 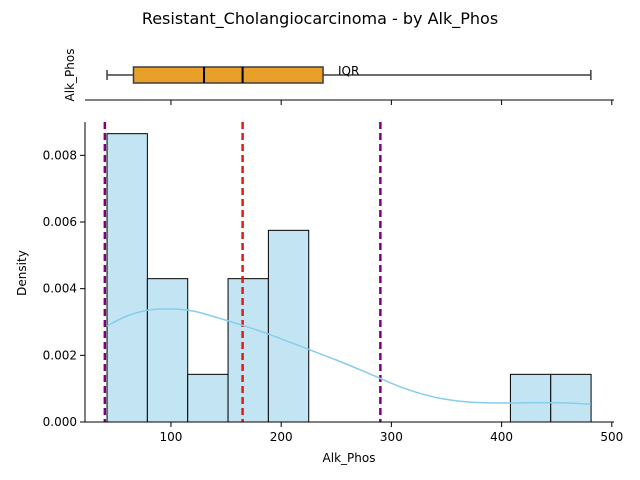 I want to click on y-axis-label: Density, so click(x=22, y=273).